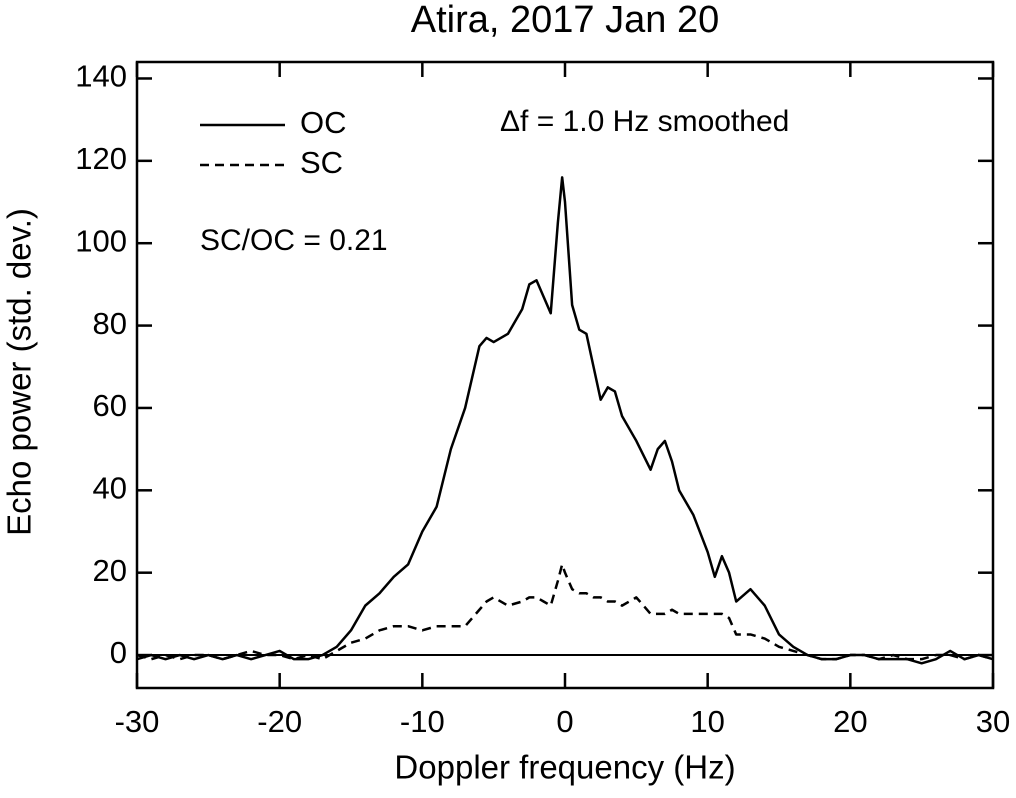 The height and width of the screenshot is (798, 1016). What do you see at coordinates (101, 240) in the screenshot?
I see `y-tick-label: 100` at bounding box center [101, 240].